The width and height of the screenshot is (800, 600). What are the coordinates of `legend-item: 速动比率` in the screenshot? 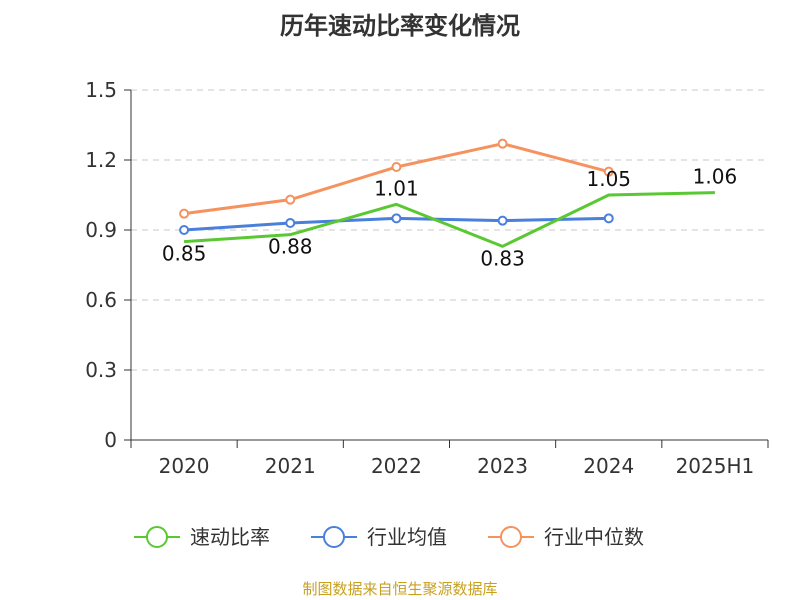 It's located at (202, 537).